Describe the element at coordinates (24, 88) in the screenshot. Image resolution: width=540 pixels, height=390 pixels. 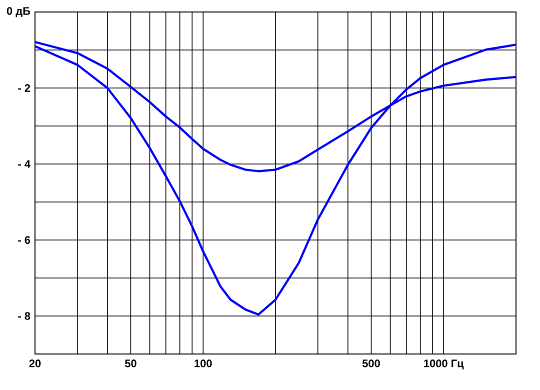
I see `y-tick-label: - 2` at that location.